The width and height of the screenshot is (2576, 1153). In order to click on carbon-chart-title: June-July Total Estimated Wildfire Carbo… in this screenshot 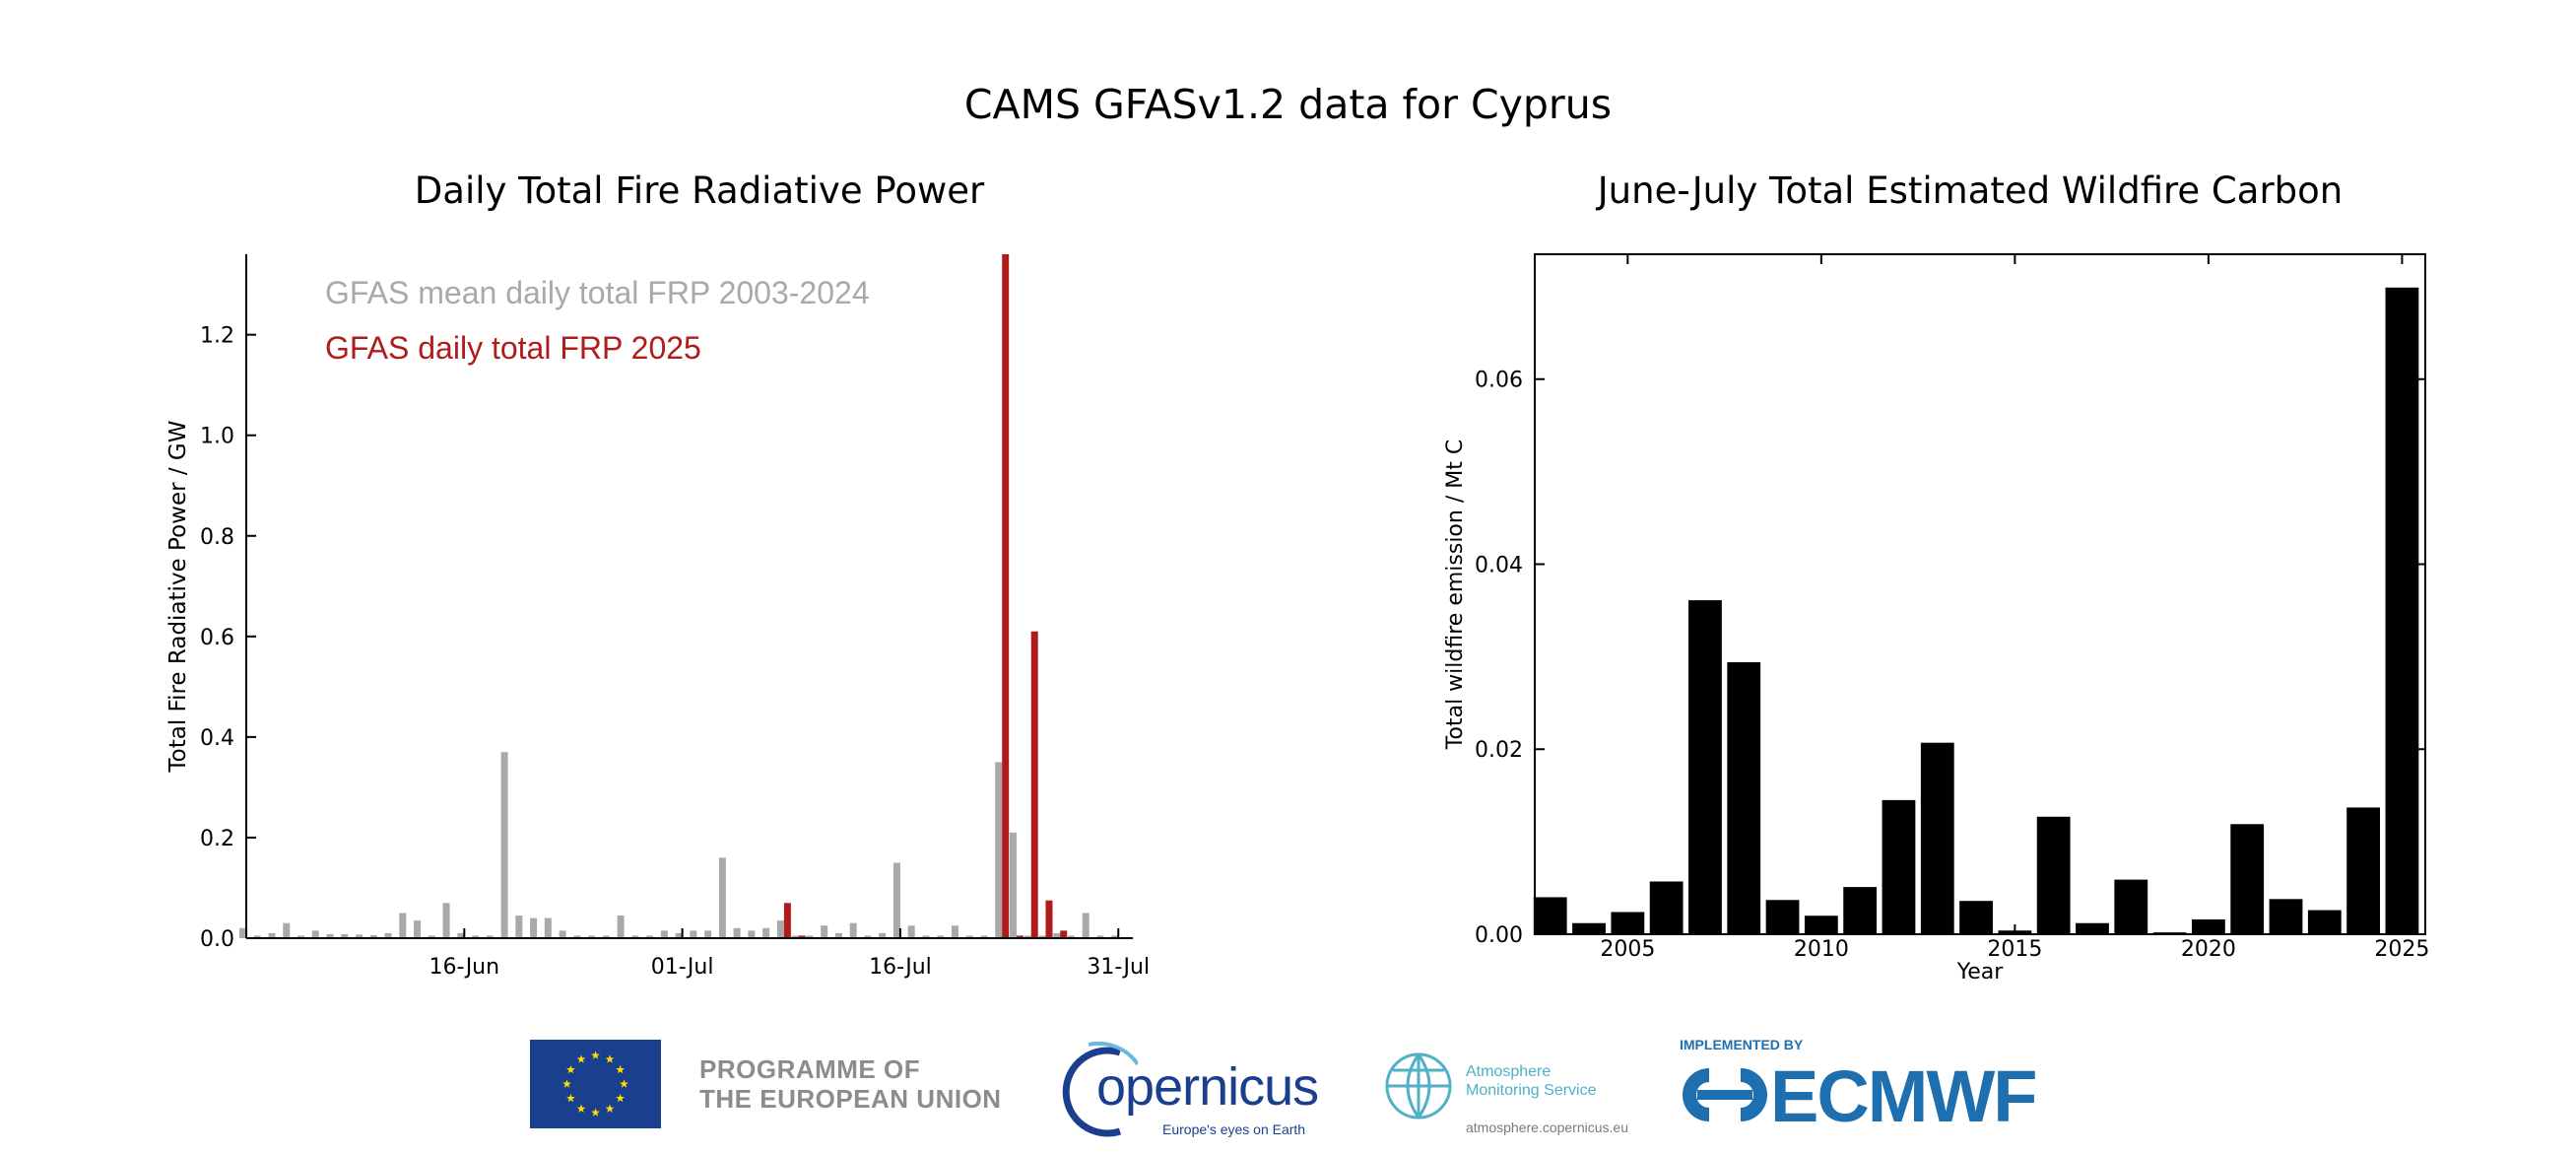, I will do `click(1971, 191)`.